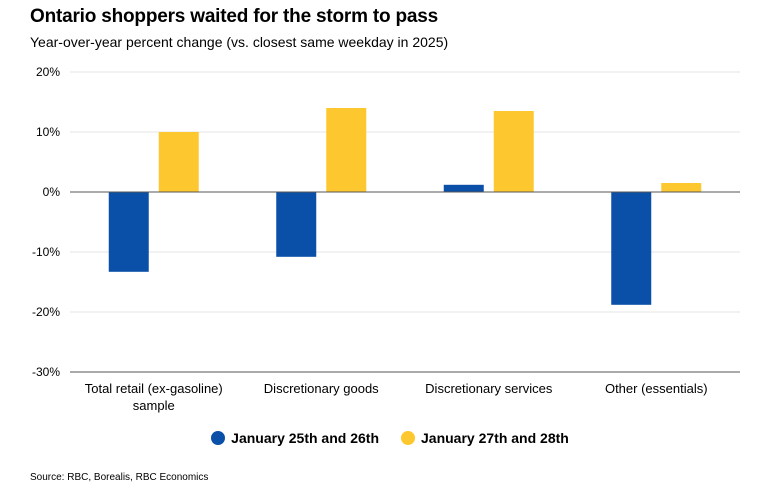 This screenshot has height=489, width=780. What do you see at coordinates (48, 132) in the screenshot?
I see `y-tick-label: 10%` at bounding box center [48, 132].